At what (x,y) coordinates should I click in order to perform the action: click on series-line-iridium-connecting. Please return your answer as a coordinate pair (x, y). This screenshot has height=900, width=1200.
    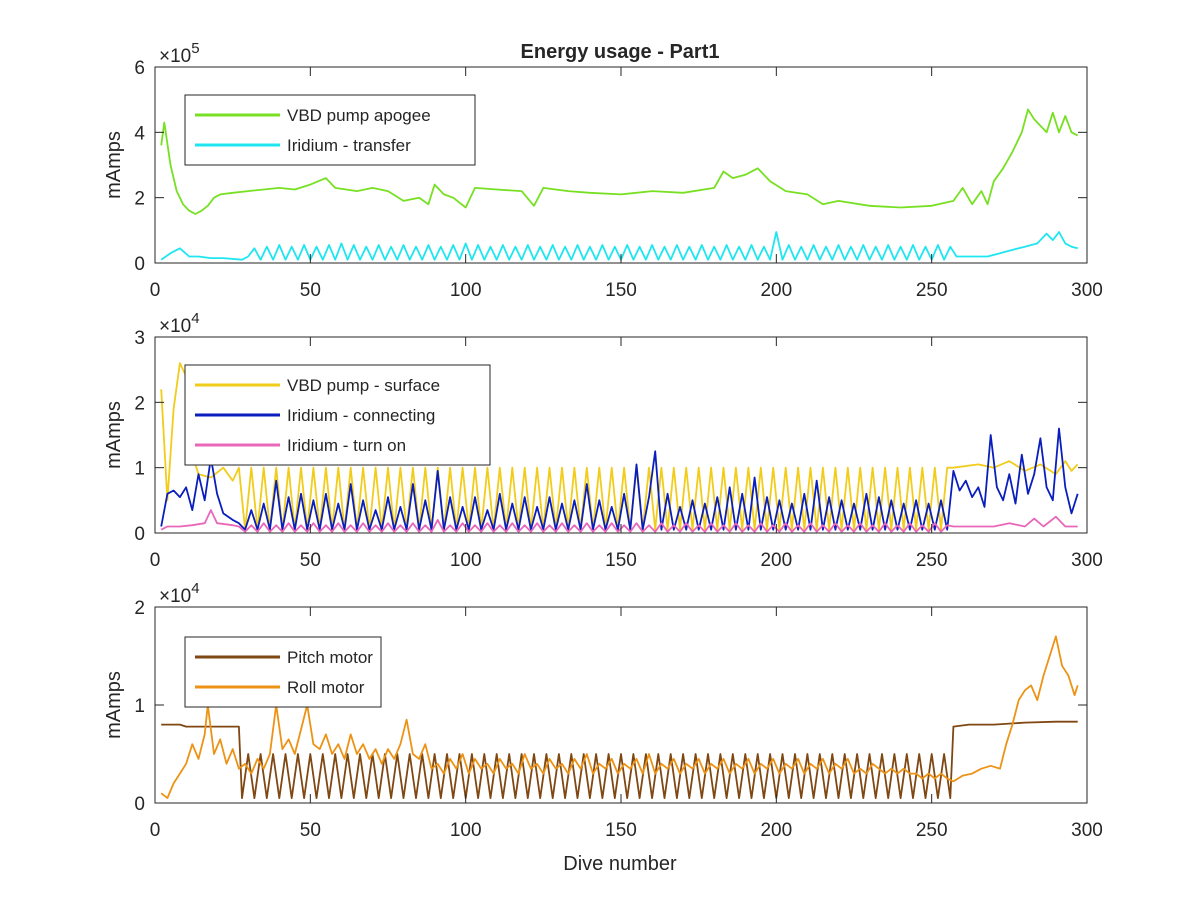
    Looking at the image, I should click on (619, 479).